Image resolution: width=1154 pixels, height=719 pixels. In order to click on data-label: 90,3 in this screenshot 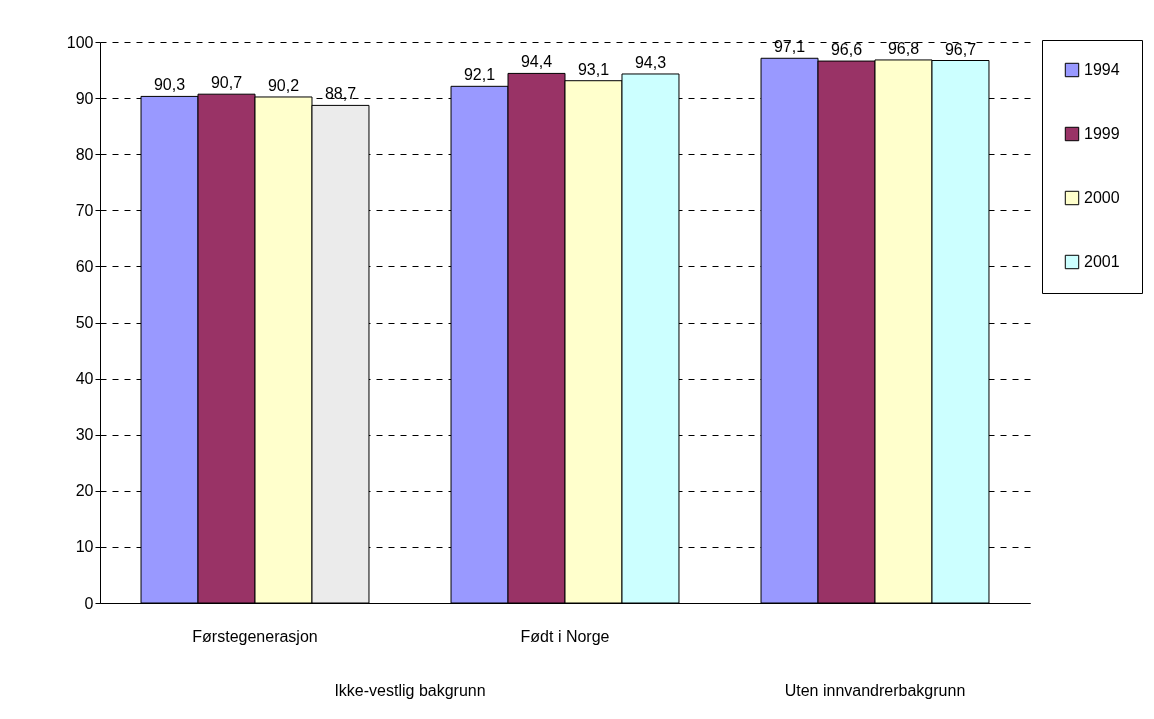, I will do `click(169, 85)`.